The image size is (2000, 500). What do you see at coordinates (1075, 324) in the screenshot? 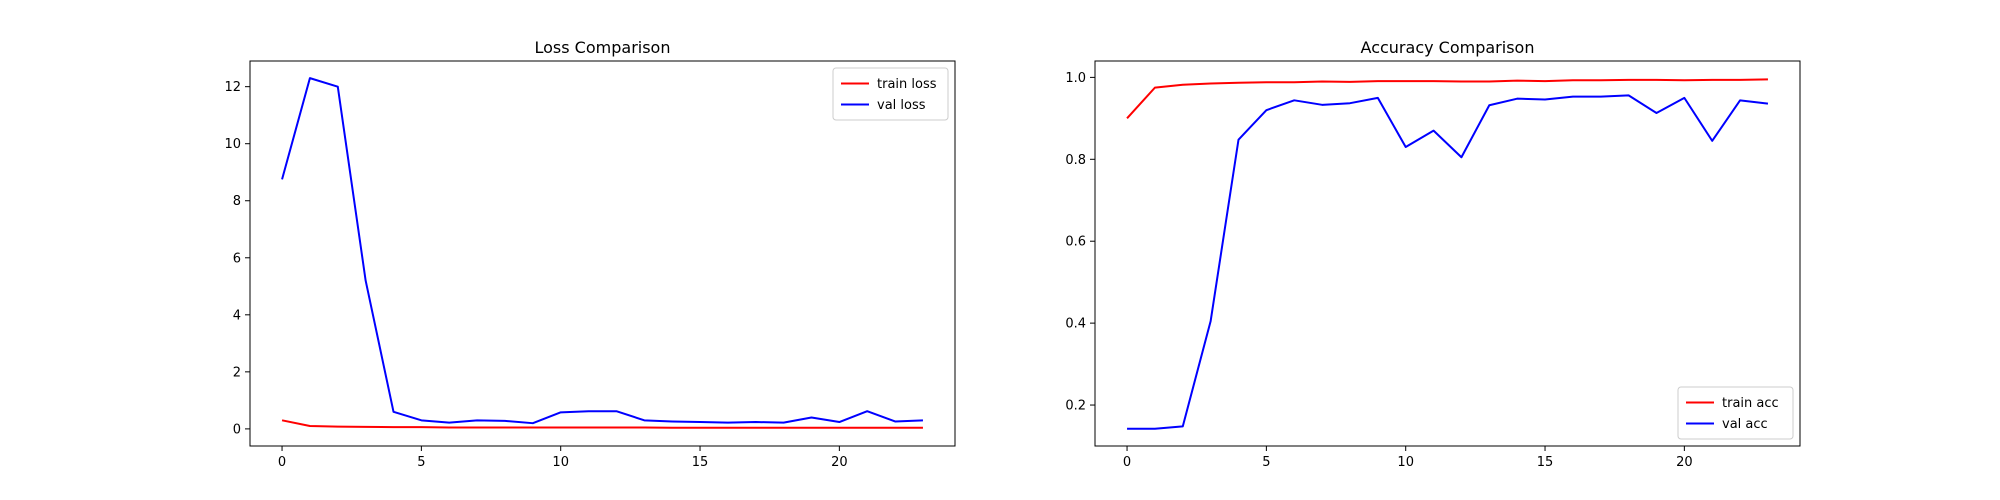
I see `y-tick-label: 0.4` at bounding box center [1075, 324].